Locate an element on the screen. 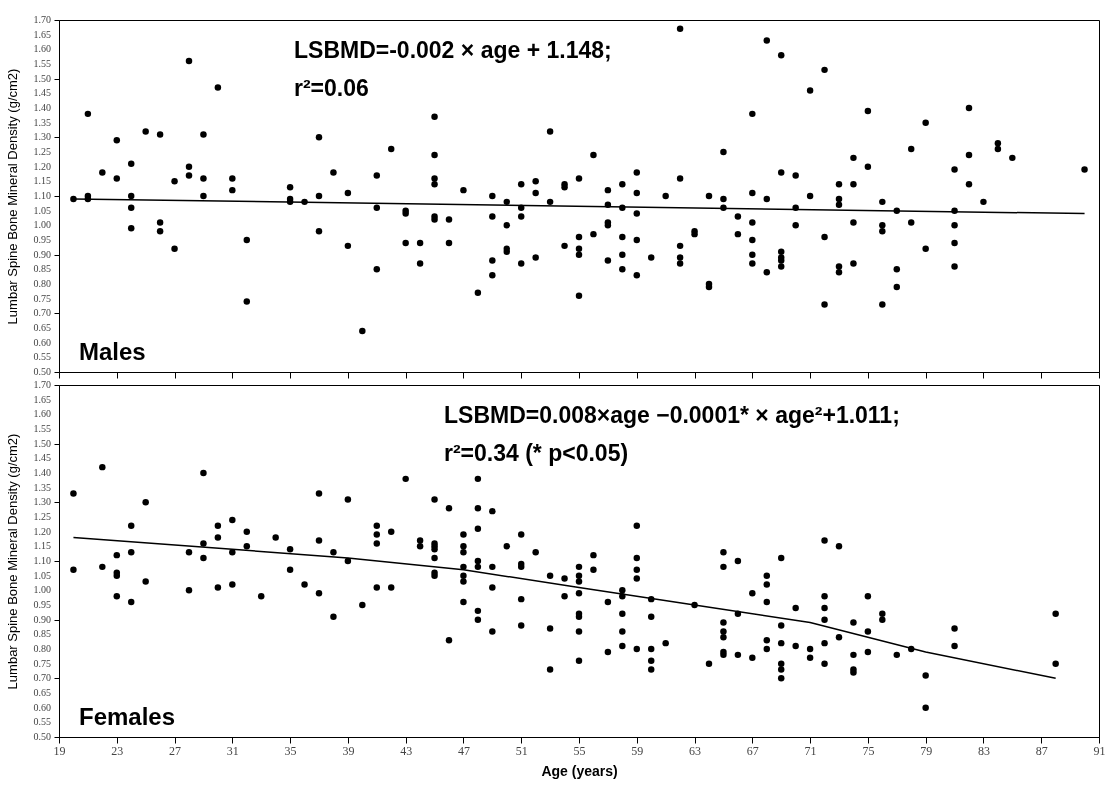 The height and width of the screenshot is (791, 1112). x-tick-label: 75 is located at coordinates (868, 750).